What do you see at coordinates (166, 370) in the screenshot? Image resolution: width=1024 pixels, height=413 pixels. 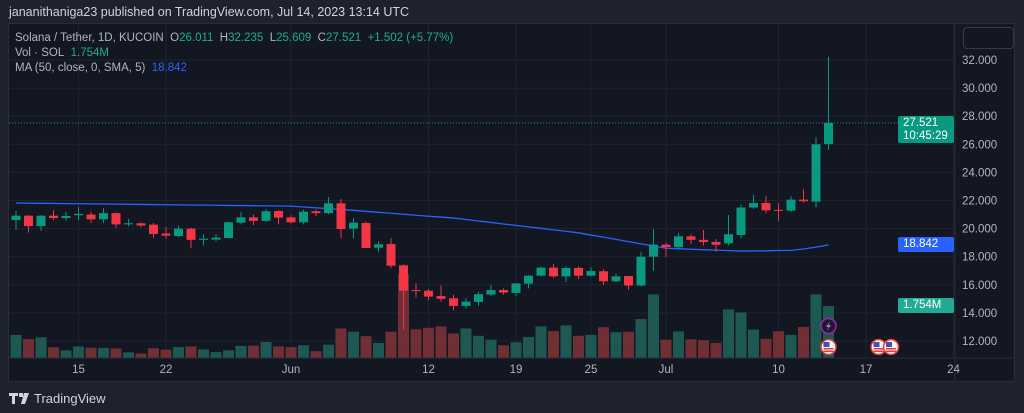 I see `time-tick-label: 22` at bounding box center [166, 370].